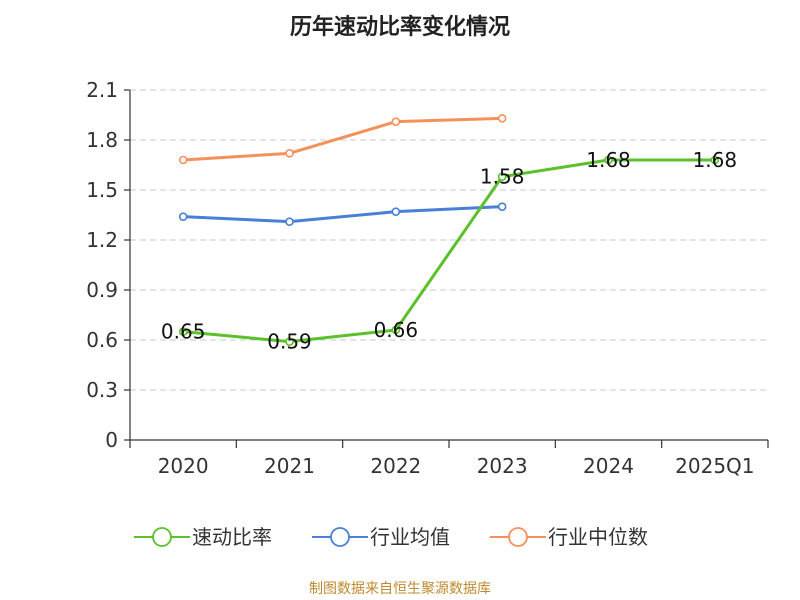 This screenshot has height=600, width=800. I want to click on data-label: 0.59, so click(289, 342).